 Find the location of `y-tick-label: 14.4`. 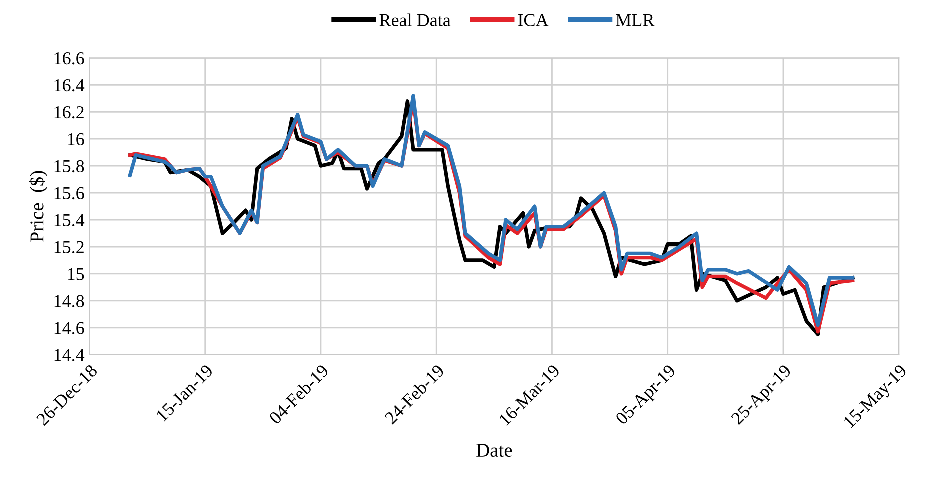

y-tick-label: 14.4 is located at coordinates (69, 355).